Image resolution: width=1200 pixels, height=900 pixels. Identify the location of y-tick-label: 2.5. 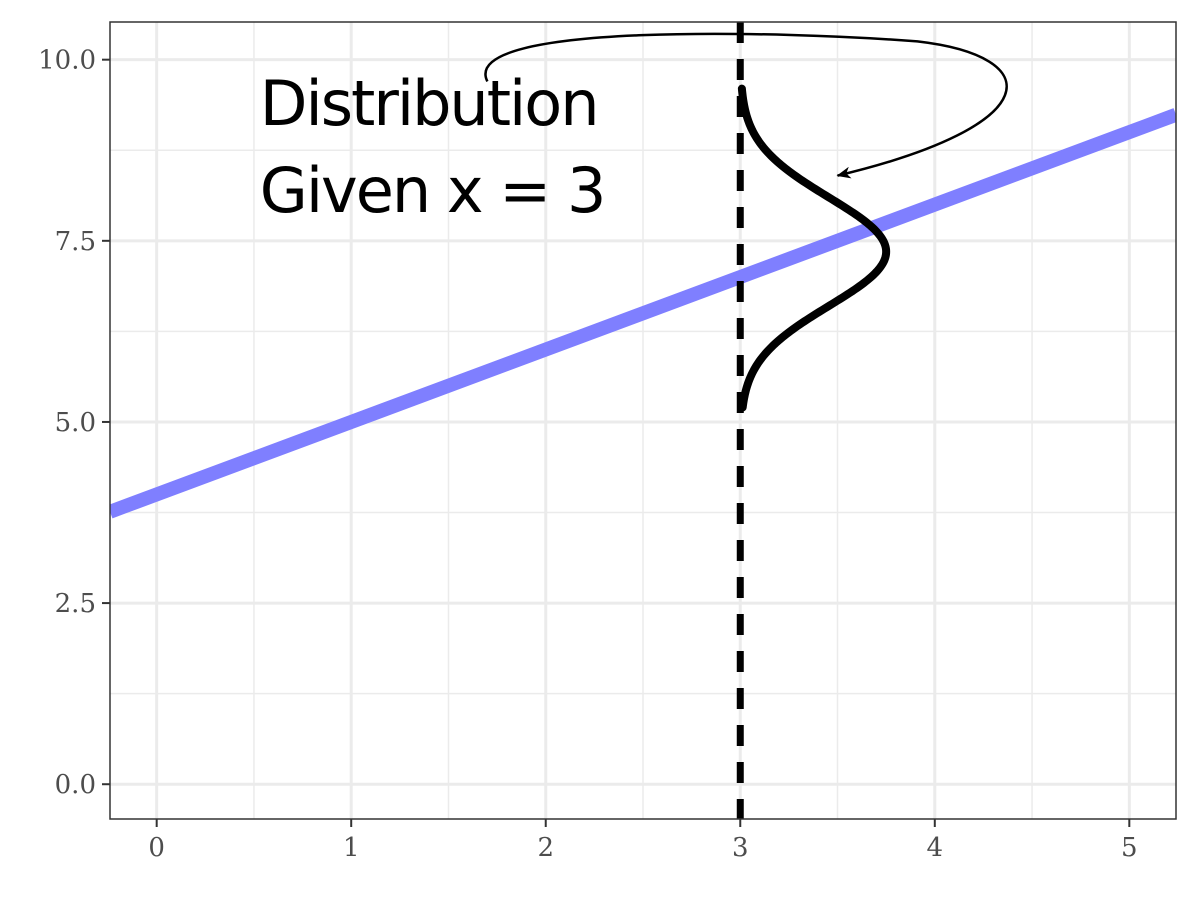
(75, 604).